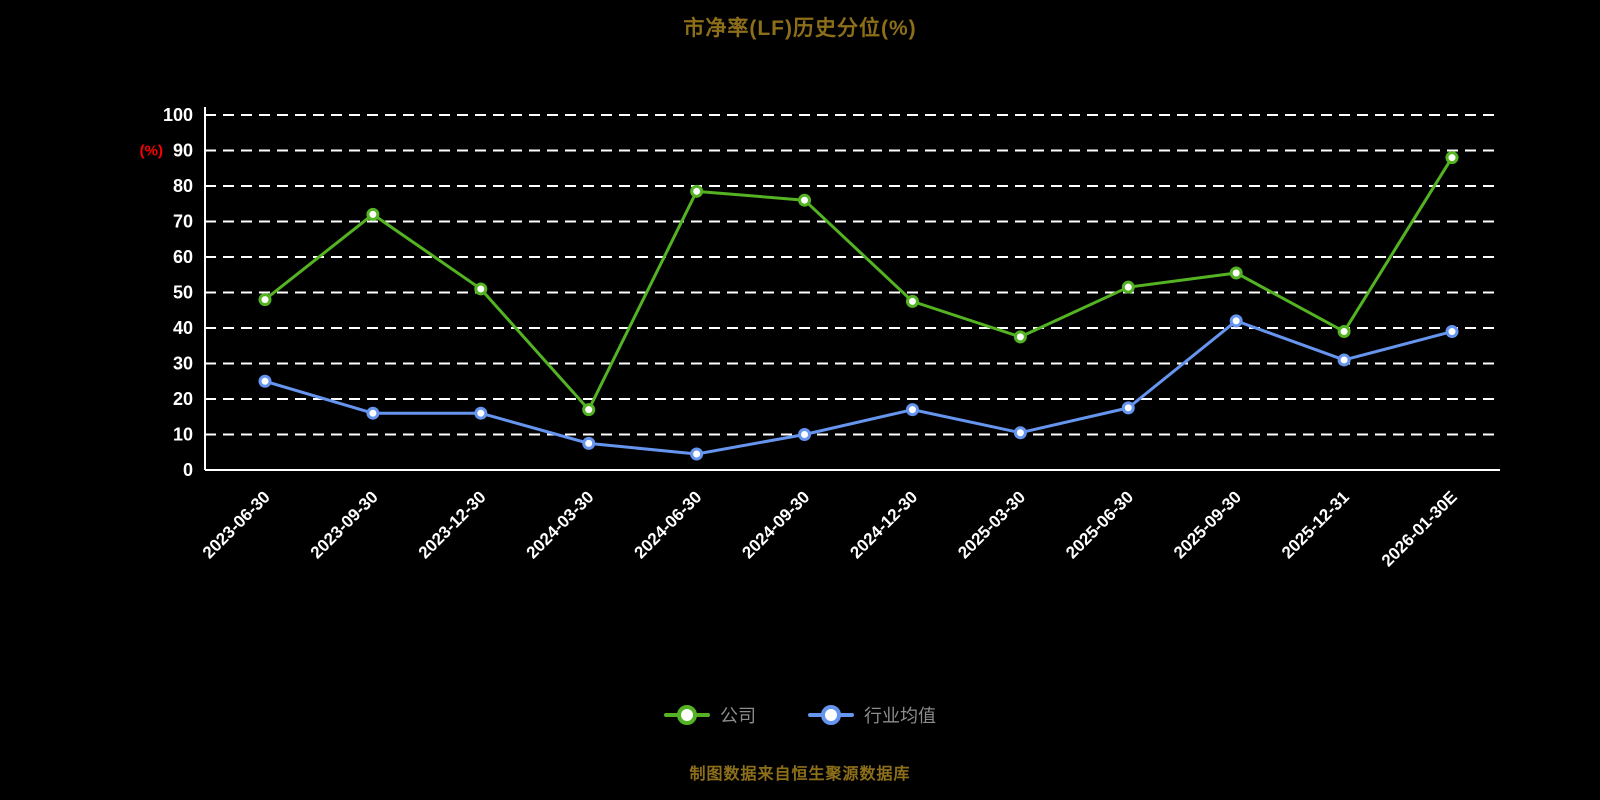 Image resolution: width=1600 pixels, height=800 pixels. What do you see at coordinates (183, 151) in the screenshot?
I see `svg-text: 90` at bounding box center [183, 151].